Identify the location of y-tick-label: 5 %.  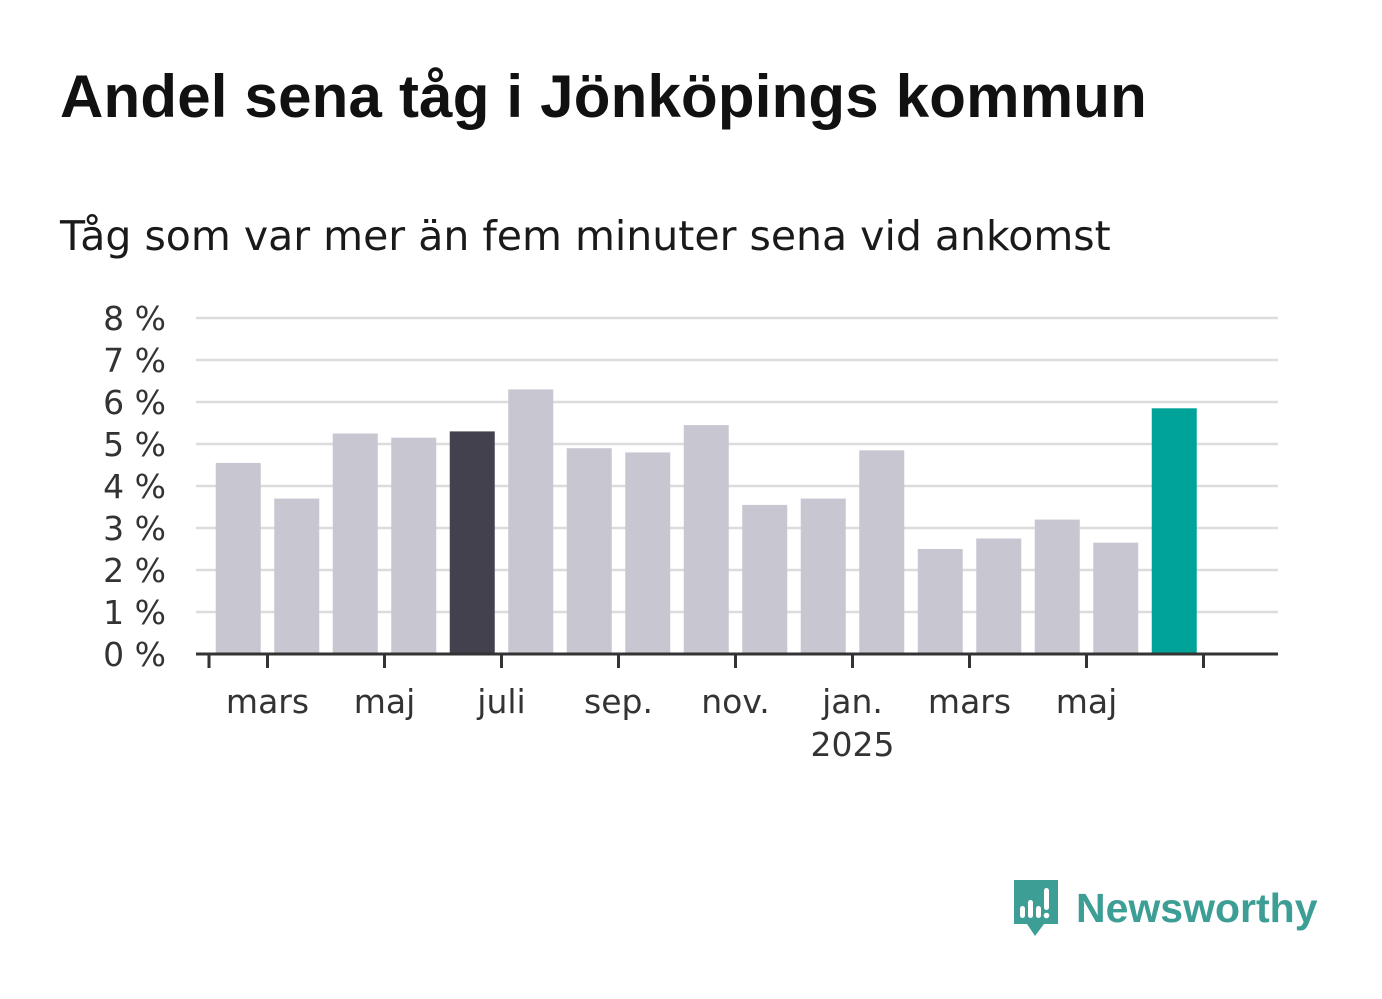
(134, 444).